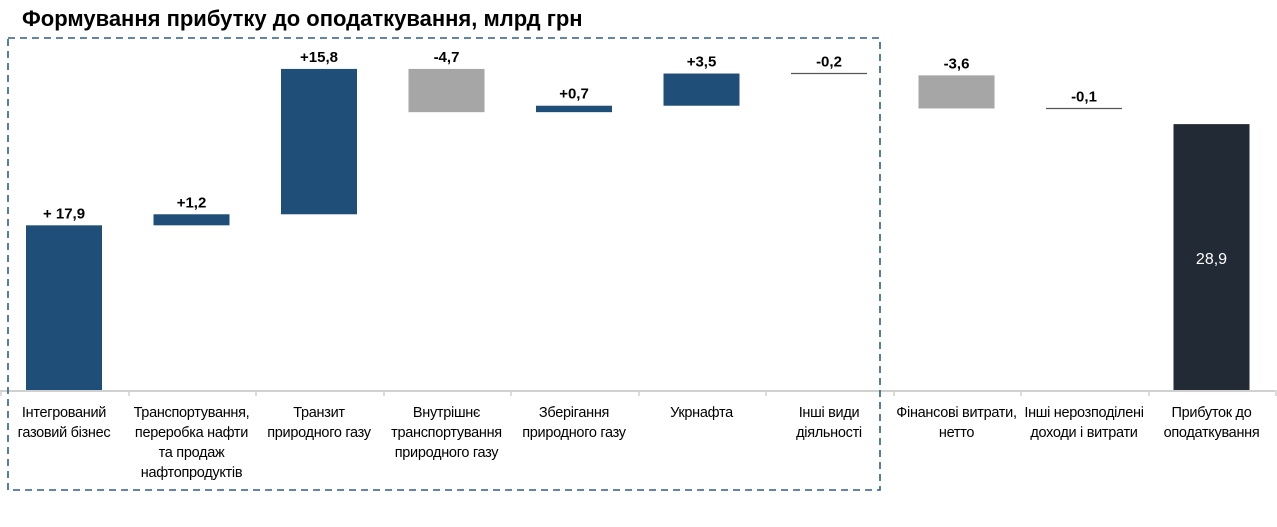 Image resolution: width=1277 pixels, height=527 pixels. I want to click on data-label: -4,7, so click(447, 57).